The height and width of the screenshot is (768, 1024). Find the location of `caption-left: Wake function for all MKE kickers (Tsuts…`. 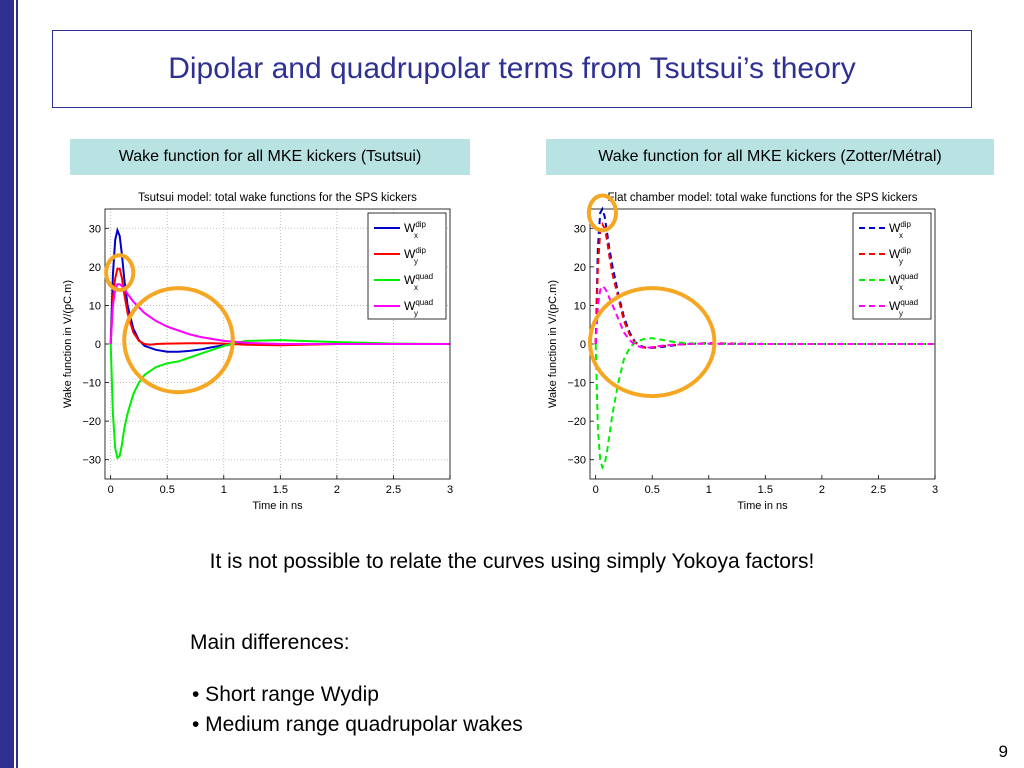

caption-left: Wake function for all MKE kickers (Tsuts… is located at coordinates (270, 157).